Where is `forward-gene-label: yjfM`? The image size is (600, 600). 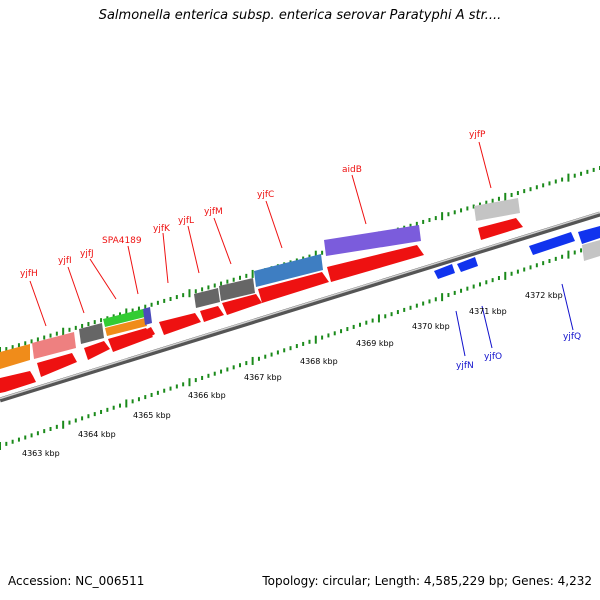
forward-gene-label: yjfM is located at coordinates (213, 212).